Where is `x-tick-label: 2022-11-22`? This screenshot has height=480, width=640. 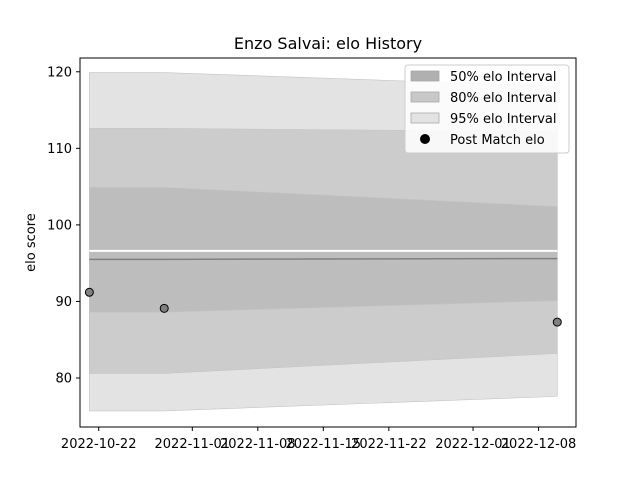
x-tick-label: 2022-11-22 is located at coordinates (389, 444).